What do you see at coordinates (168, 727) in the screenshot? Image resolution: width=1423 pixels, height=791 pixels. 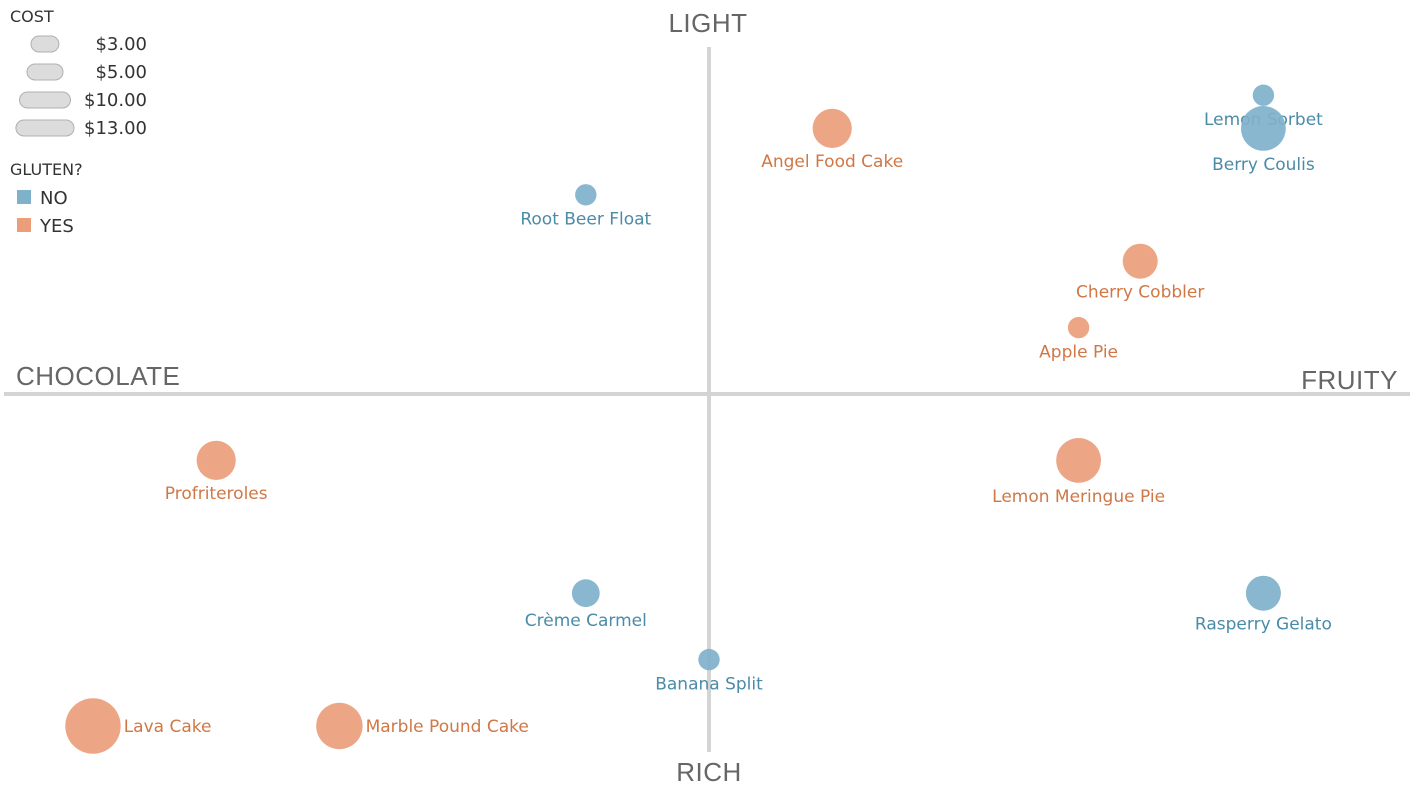 I see `point-label: Lava Cake` at bounding box center [168, 727].